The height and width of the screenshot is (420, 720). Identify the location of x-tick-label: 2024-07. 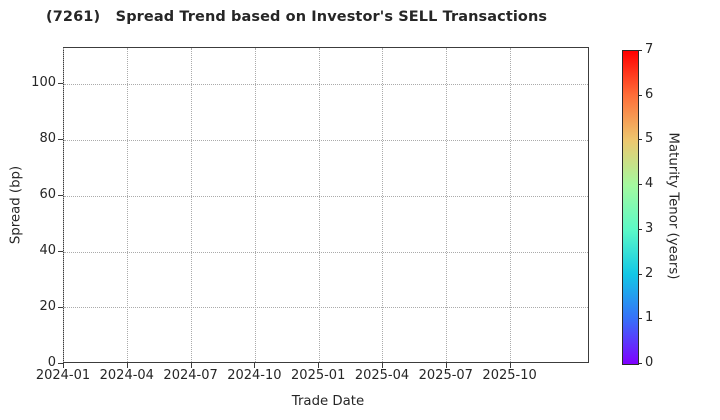
(190, 375).